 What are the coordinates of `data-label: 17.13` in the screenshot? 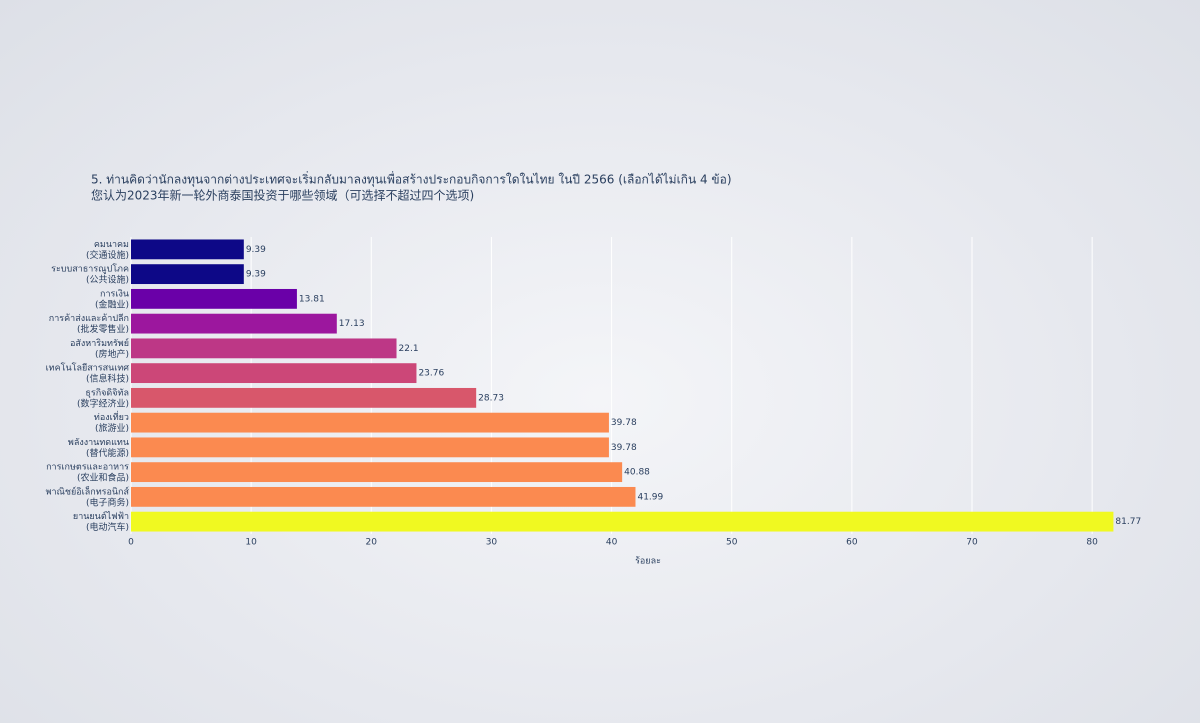 It's located at (352, 324).